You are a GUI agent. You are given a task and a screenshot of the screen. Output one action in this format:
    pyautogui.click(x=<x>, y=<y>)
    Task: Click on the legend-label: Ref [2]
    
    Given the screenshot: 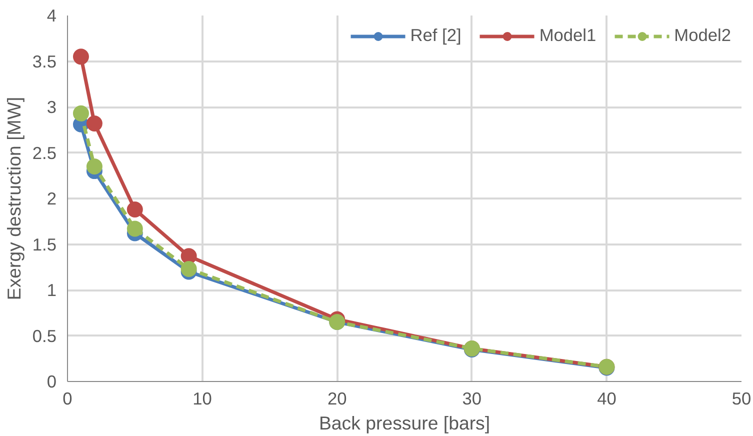 What is the action you would take?
    pyautogui.click(x=436, y=35)
    